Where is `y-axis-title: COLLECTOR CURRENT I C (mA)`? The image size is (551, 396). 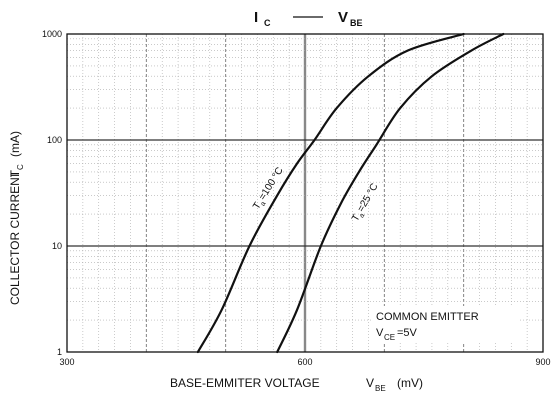 y-axis-title: COLLECTOR CURRENT I C (mA) is located at coordinates (16, 218).